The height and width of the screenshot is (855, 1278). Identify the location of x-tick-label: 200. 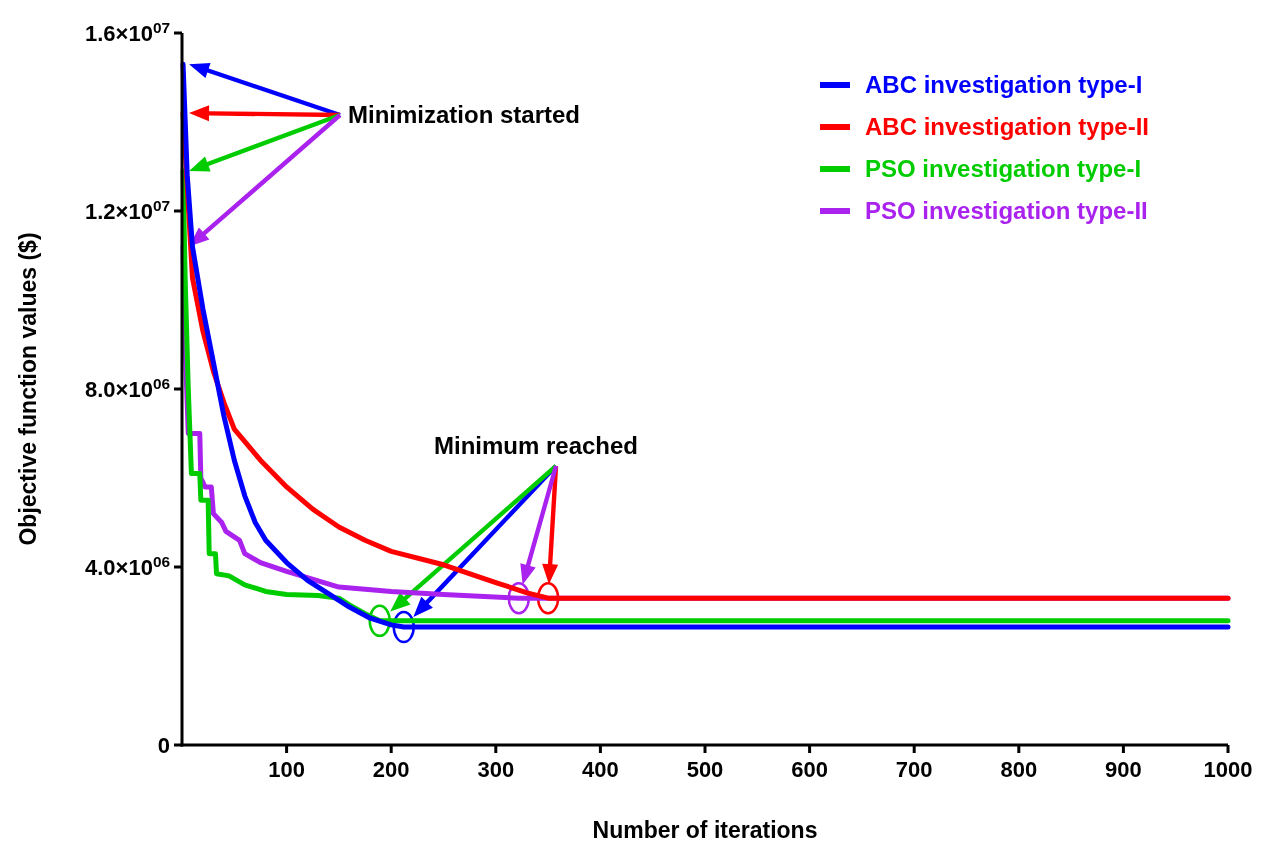
(391, 769).